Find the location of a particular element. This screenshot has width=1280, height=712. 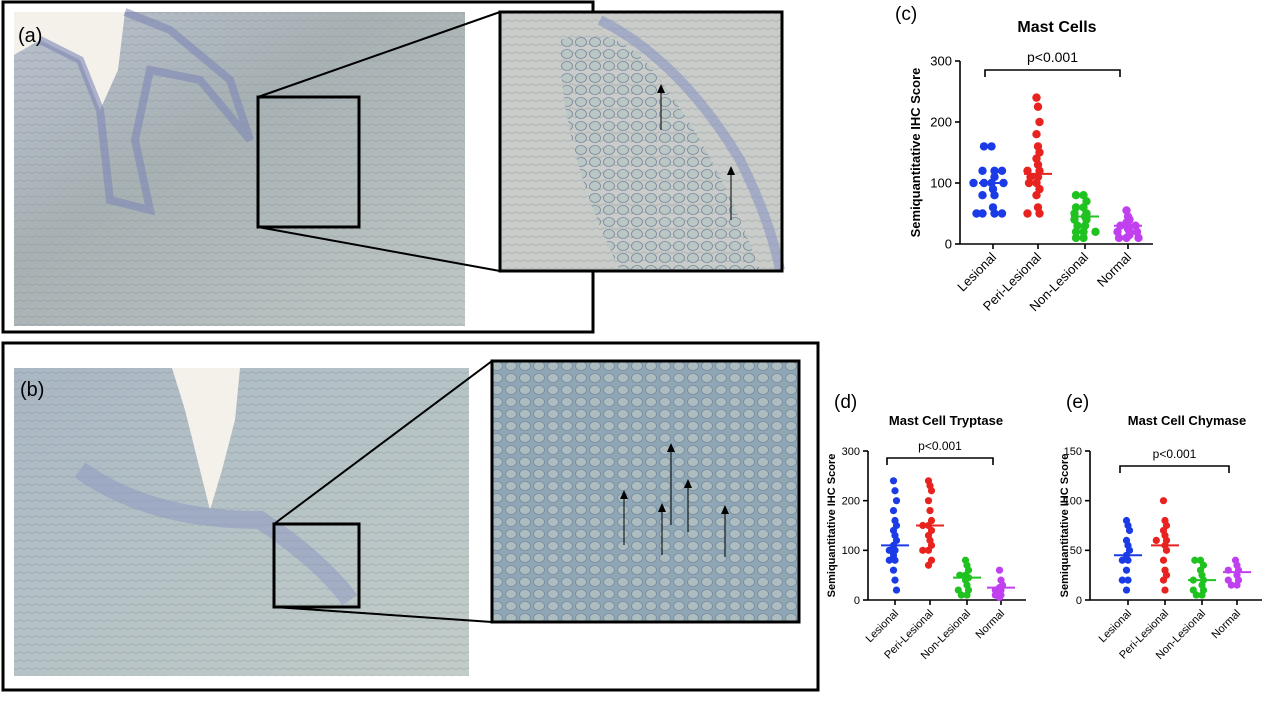

y-tick-label: 50 is located at coordinates (1076, 551).